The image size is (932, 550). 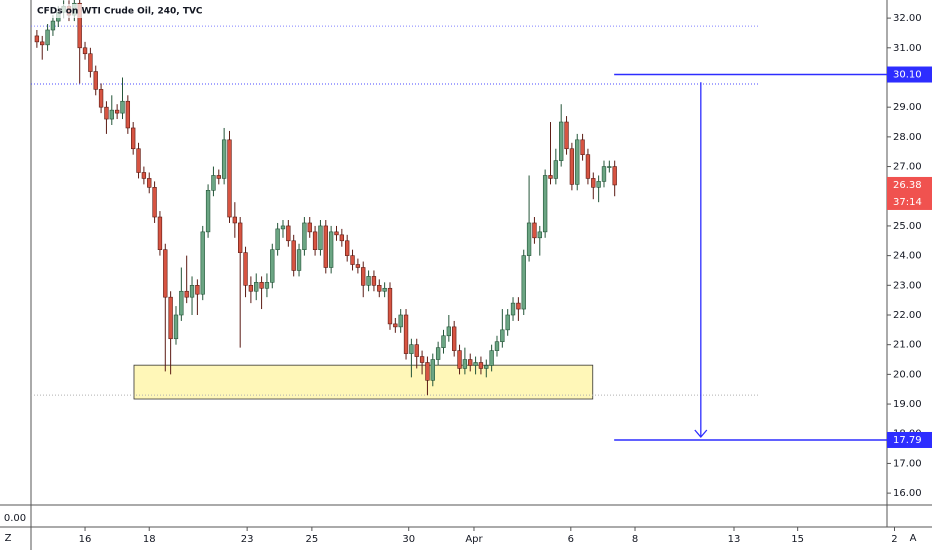 I want to click on price-marker, so click(x=909, y=74).